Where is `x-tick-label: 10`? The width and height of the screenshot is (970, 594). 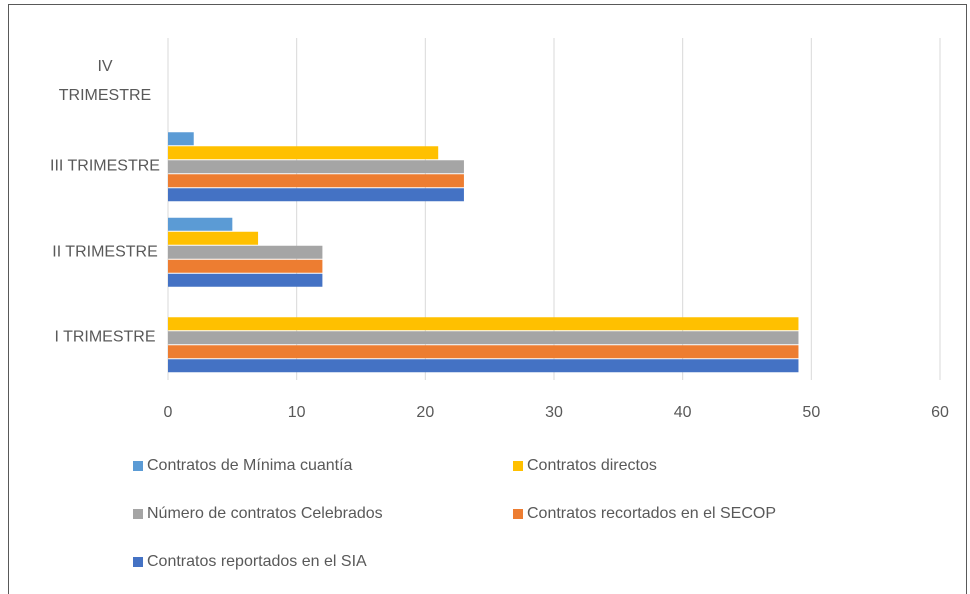
x-tick-label: 10 is located at coordinates (297, 412).